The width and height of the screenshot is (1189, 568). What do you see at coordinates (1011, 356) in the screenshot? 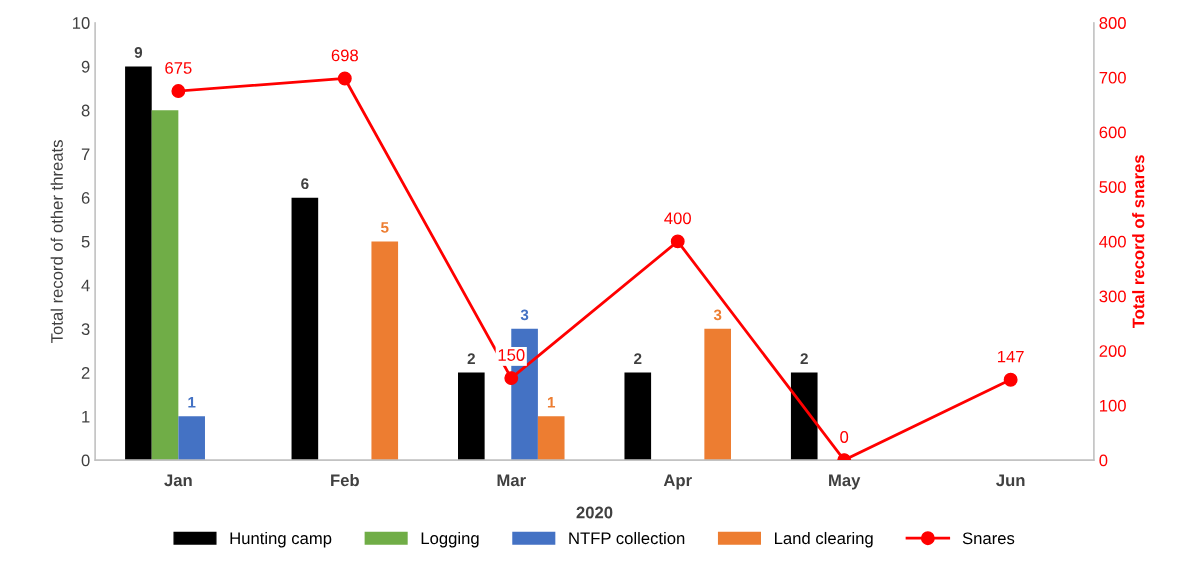
I see `data-label: 147` at bounding box center [1011, 356].